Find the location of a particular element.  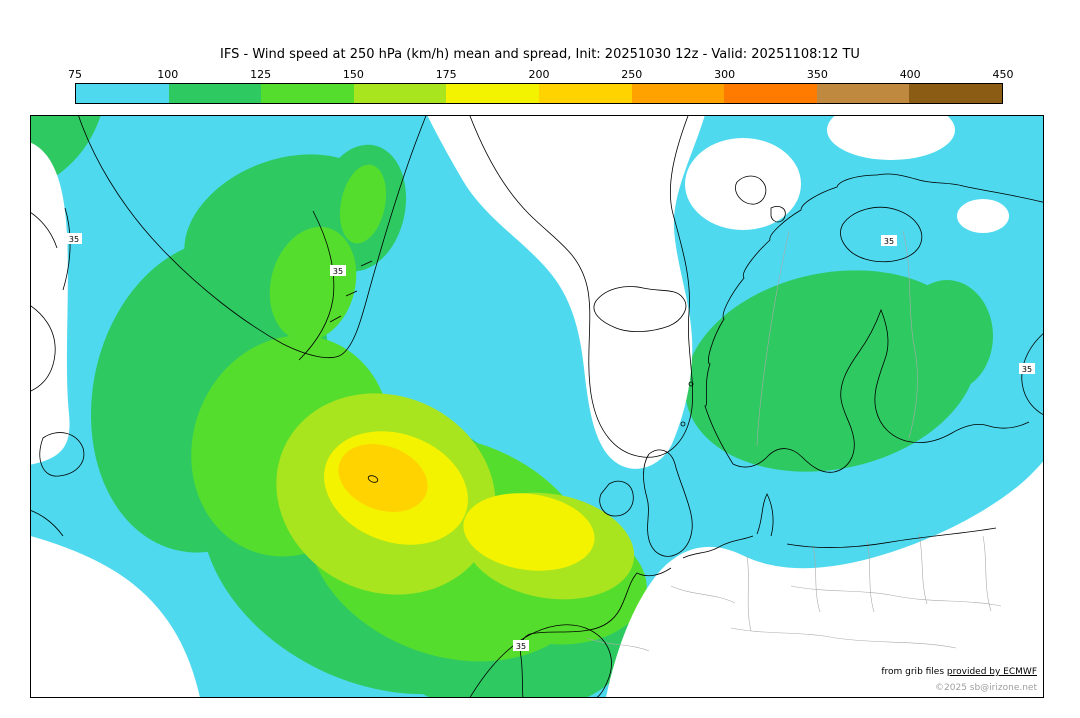

colorbar-tick-label: 125 is located at coordinates (261, 74).